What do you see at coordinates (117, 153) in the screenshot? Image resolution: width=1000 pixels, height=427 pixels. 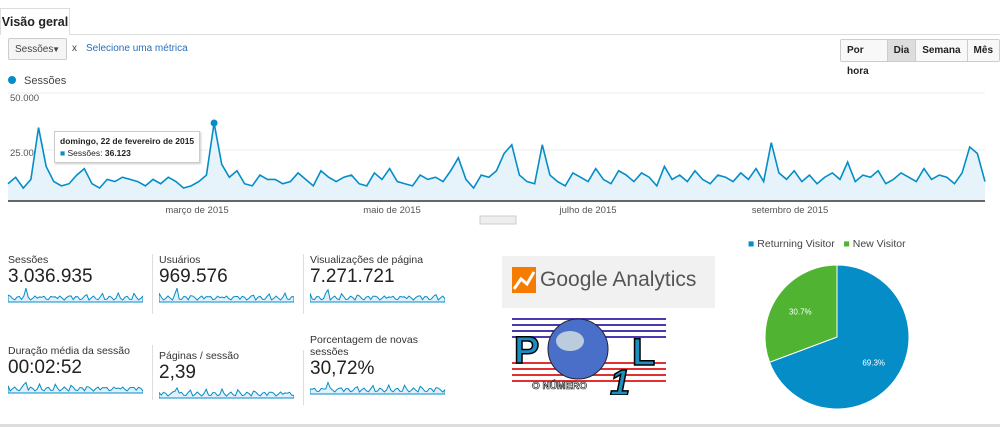 I see `tooltip-value: 36.123` at bounding box center [117, 153].